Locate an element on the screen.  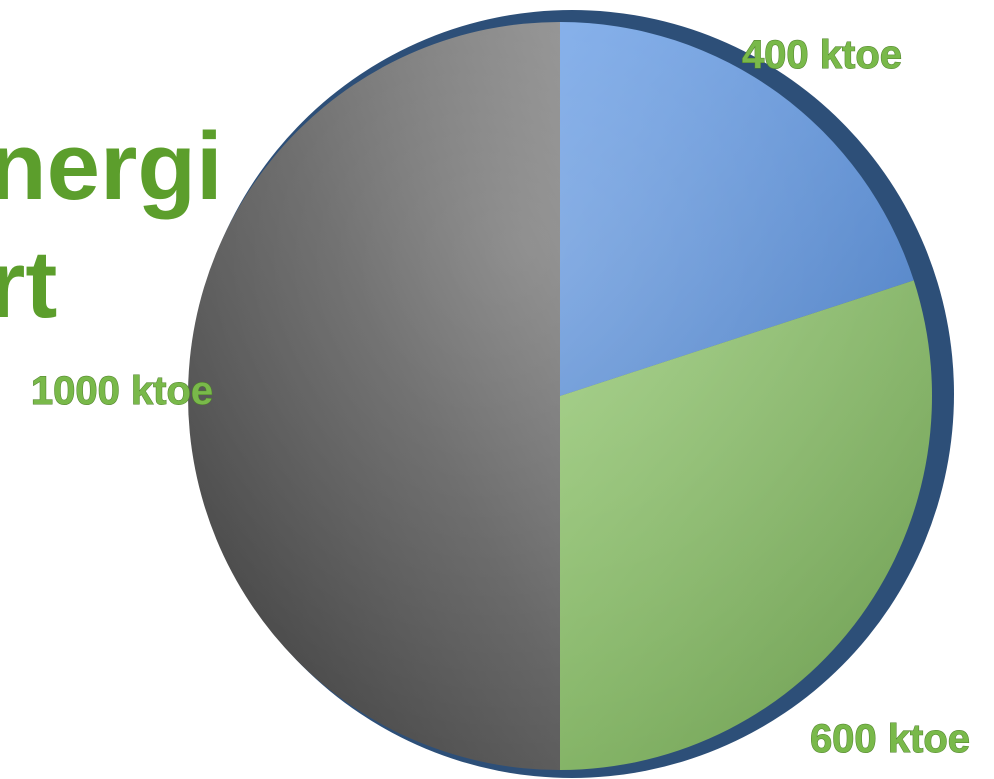
title-line-2: rt is located at coordinates (29, 284).